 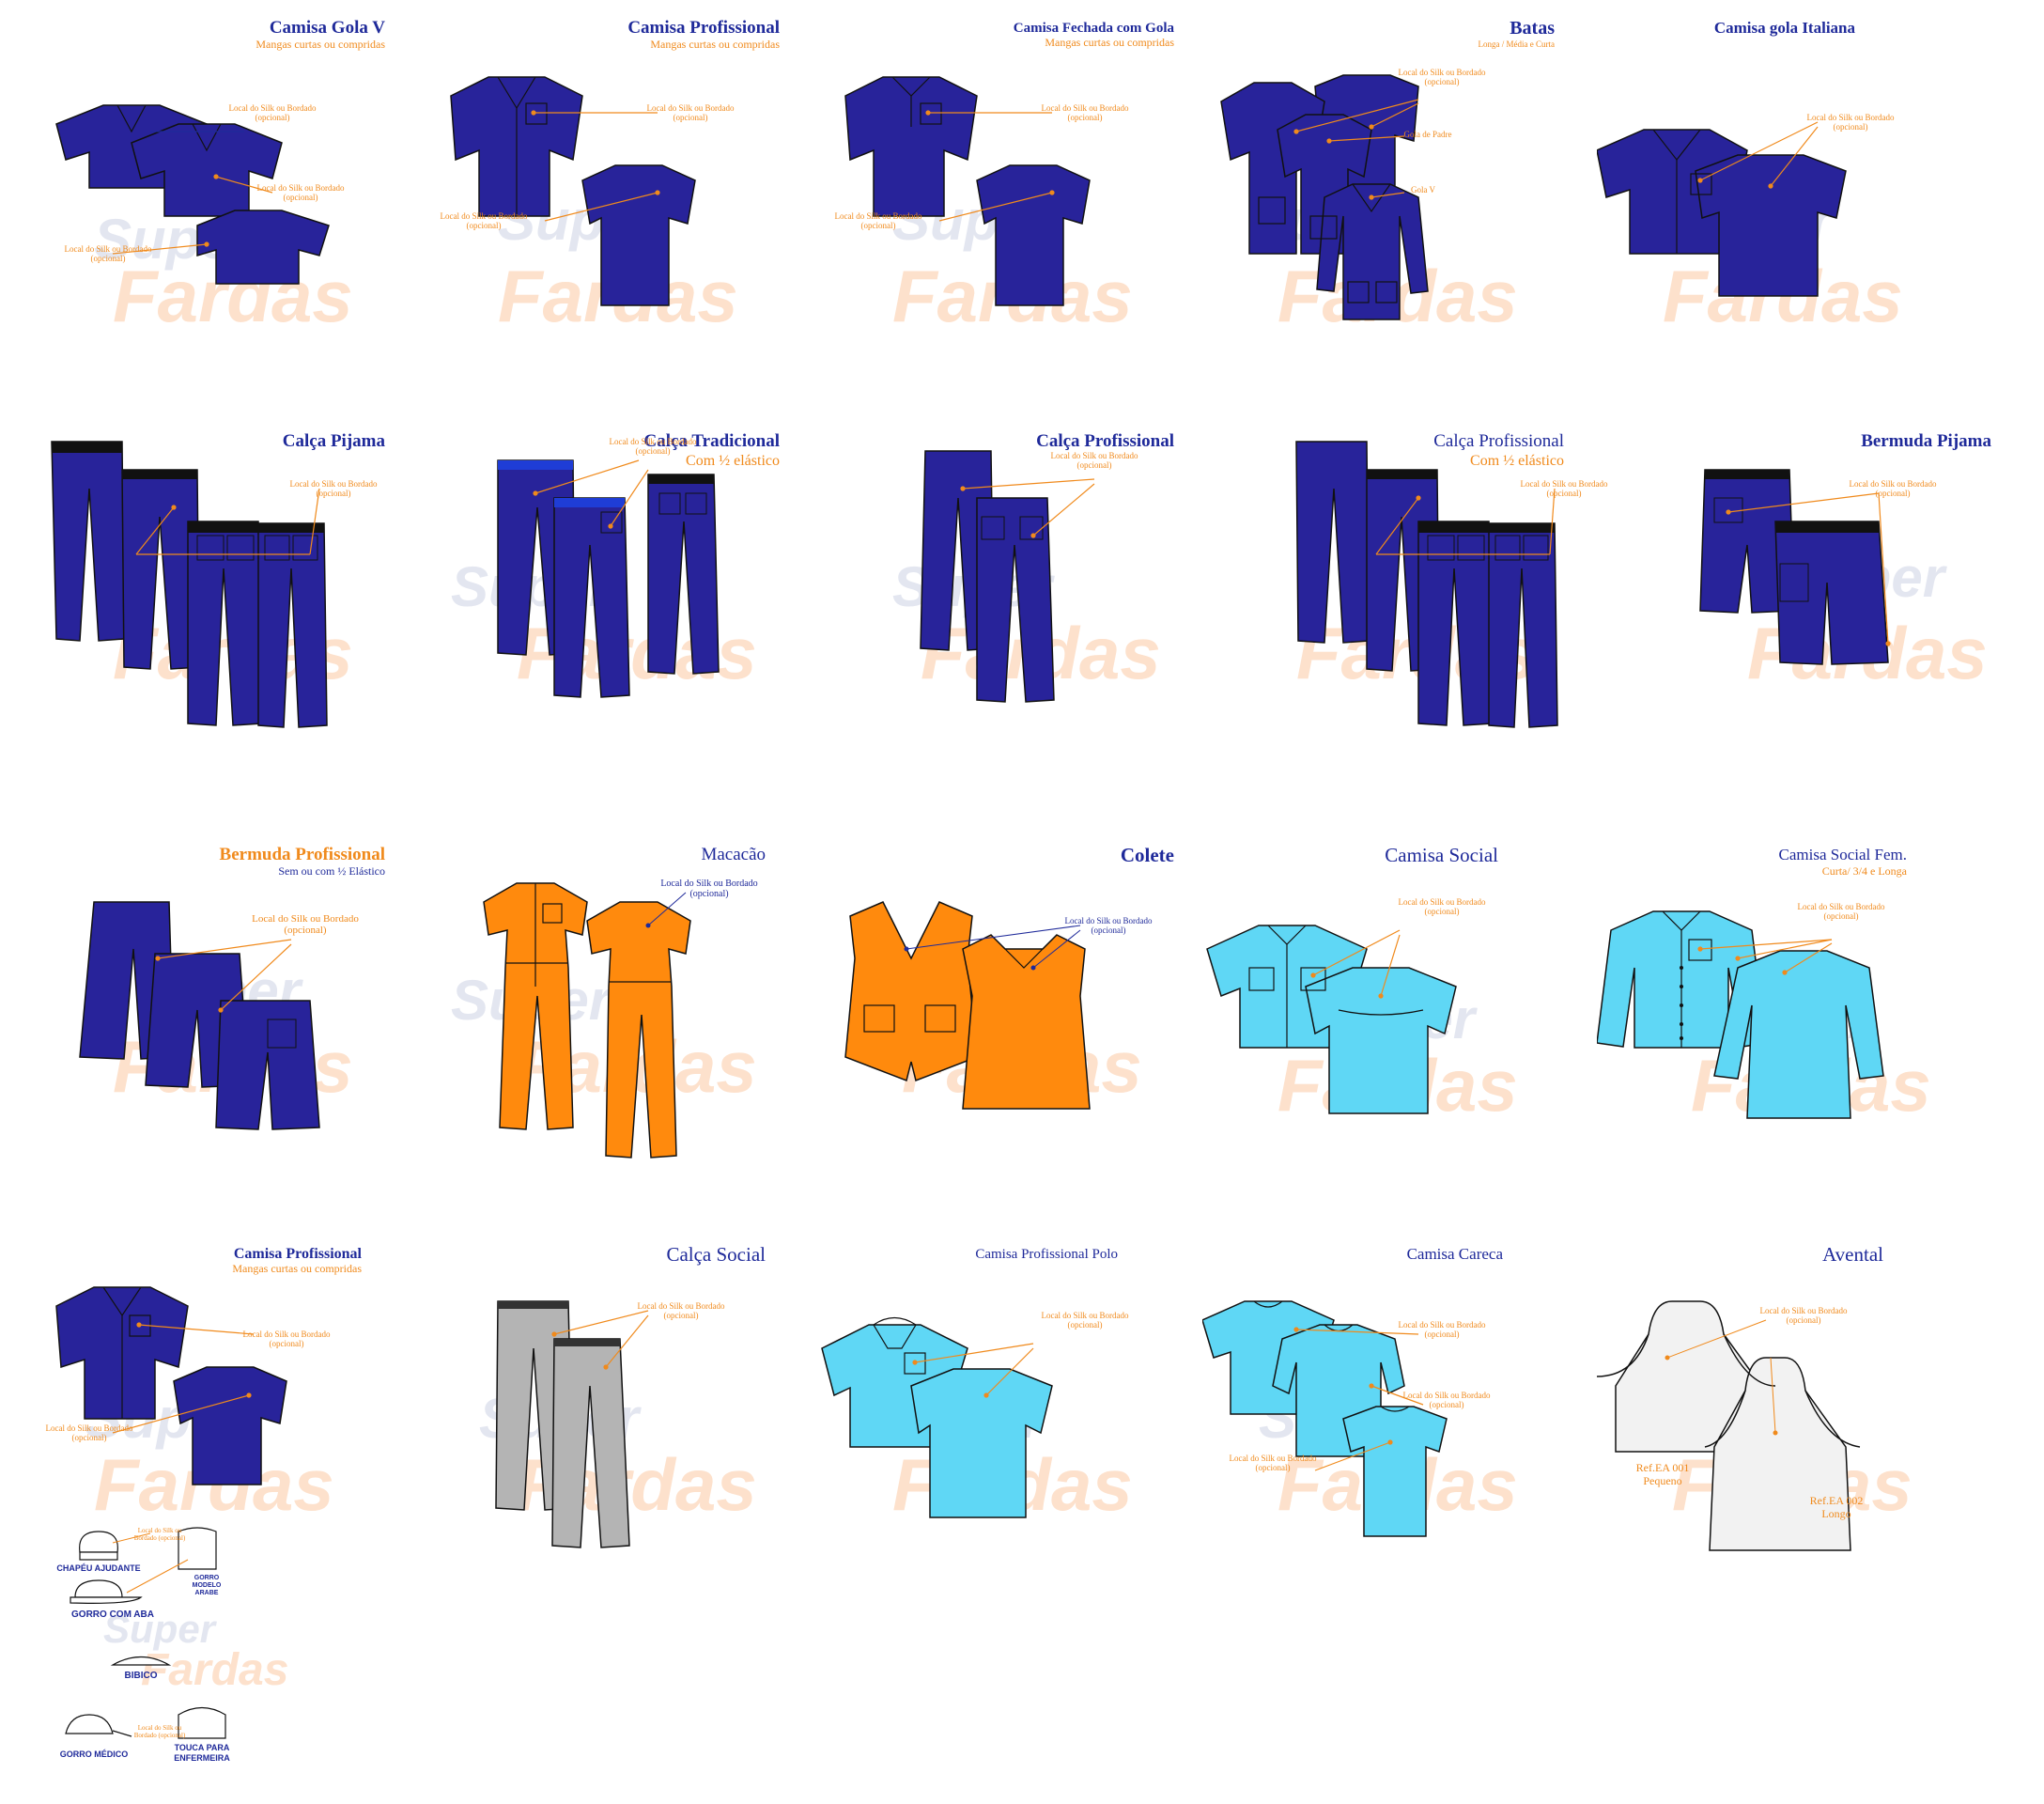 I want to click on social-pants-illustration, so click(x=572, y=1424).